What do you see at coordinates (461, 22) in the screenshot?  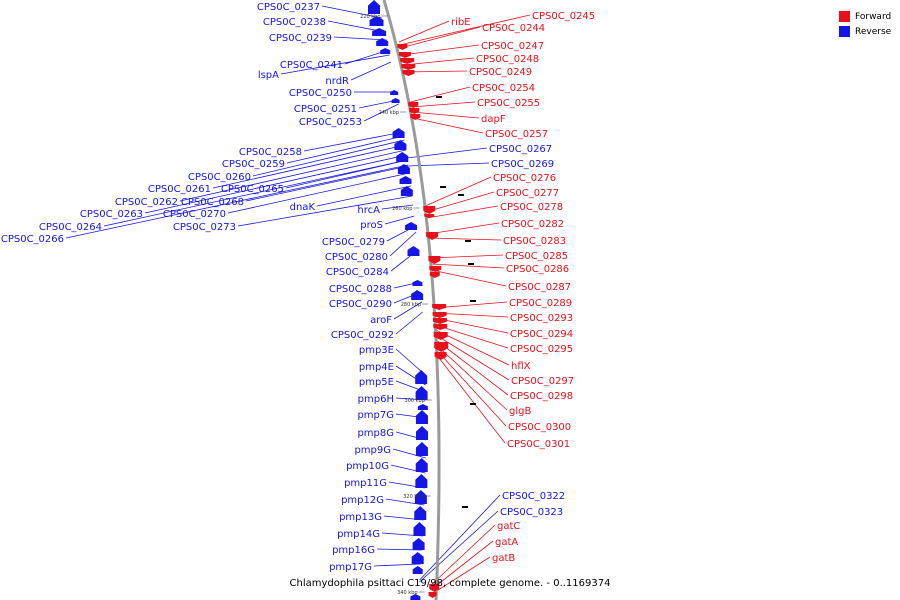 I see `gene-label-ribe: ribE` at bounding box center [461, 22].